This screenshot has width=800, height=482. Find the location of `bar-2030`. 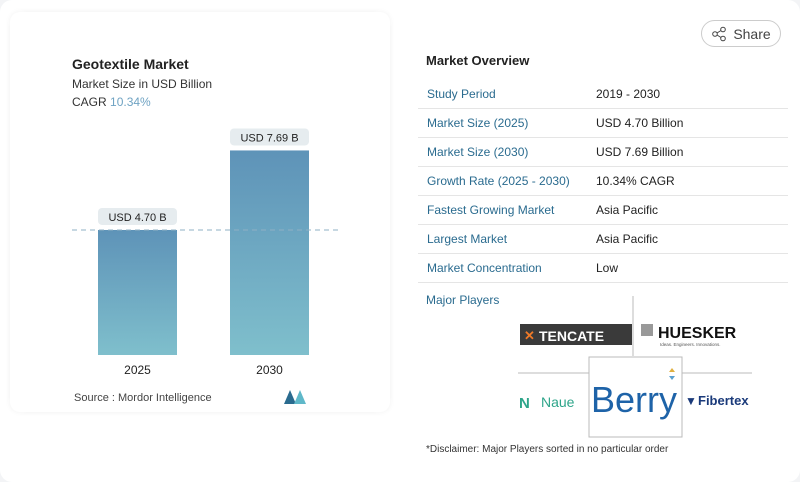

bar-2030 is located at coordinates (269, 252).